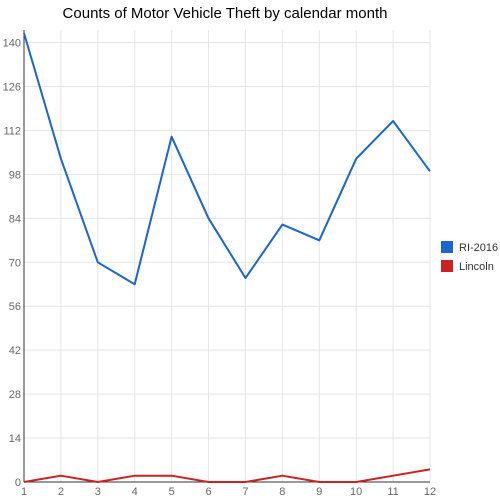  What do you see at coordinates (15, 307) in the screenshot?
I see `y-tick-label: 56` at bounding box center [15, 307].